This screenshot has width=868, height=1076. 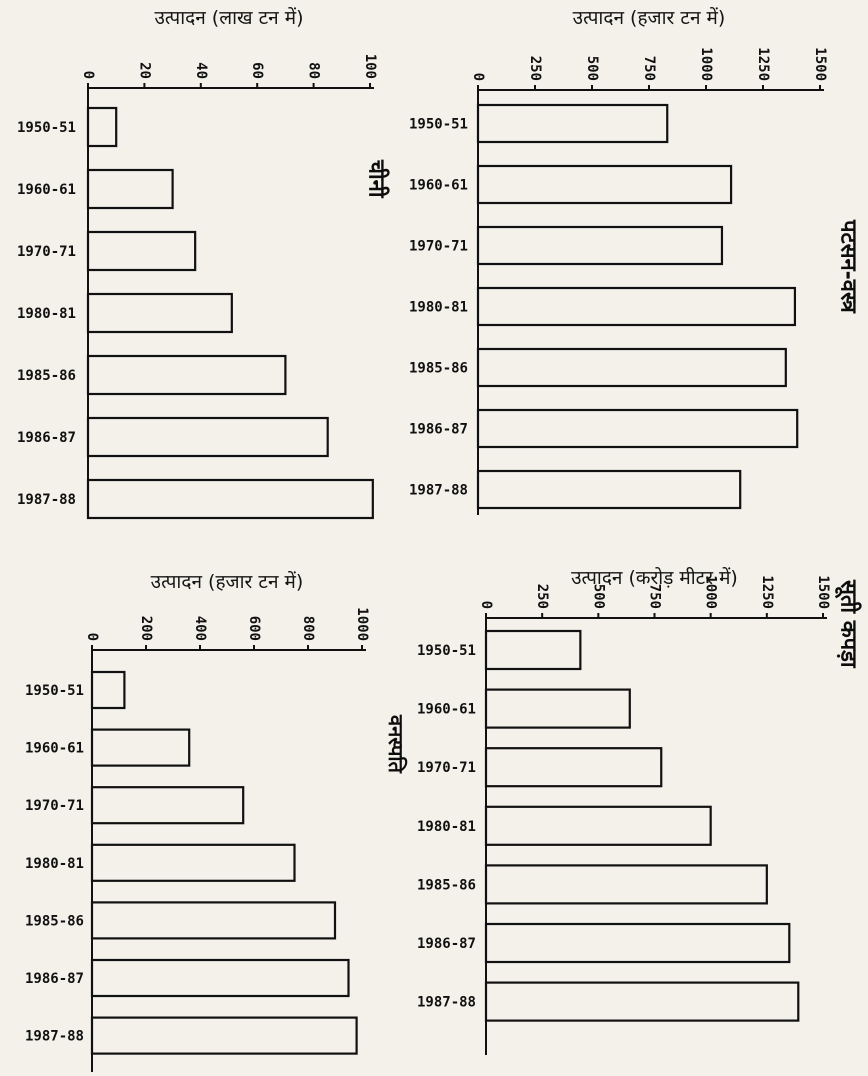 I want to click on chart-title: सूती कपड़ा, so click(x=849, y=624).